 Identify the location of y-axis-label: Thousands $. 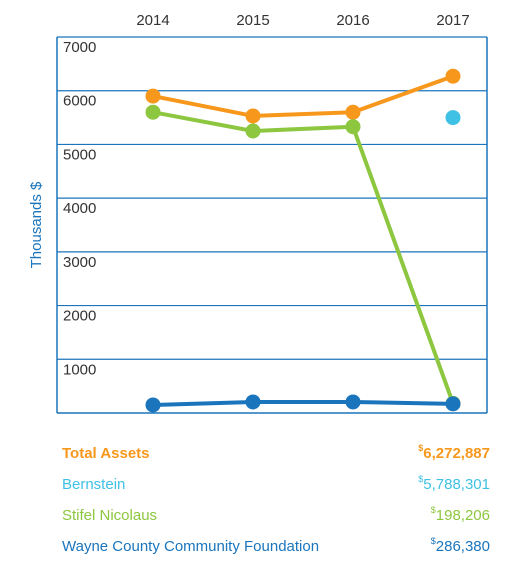
(36, 224).